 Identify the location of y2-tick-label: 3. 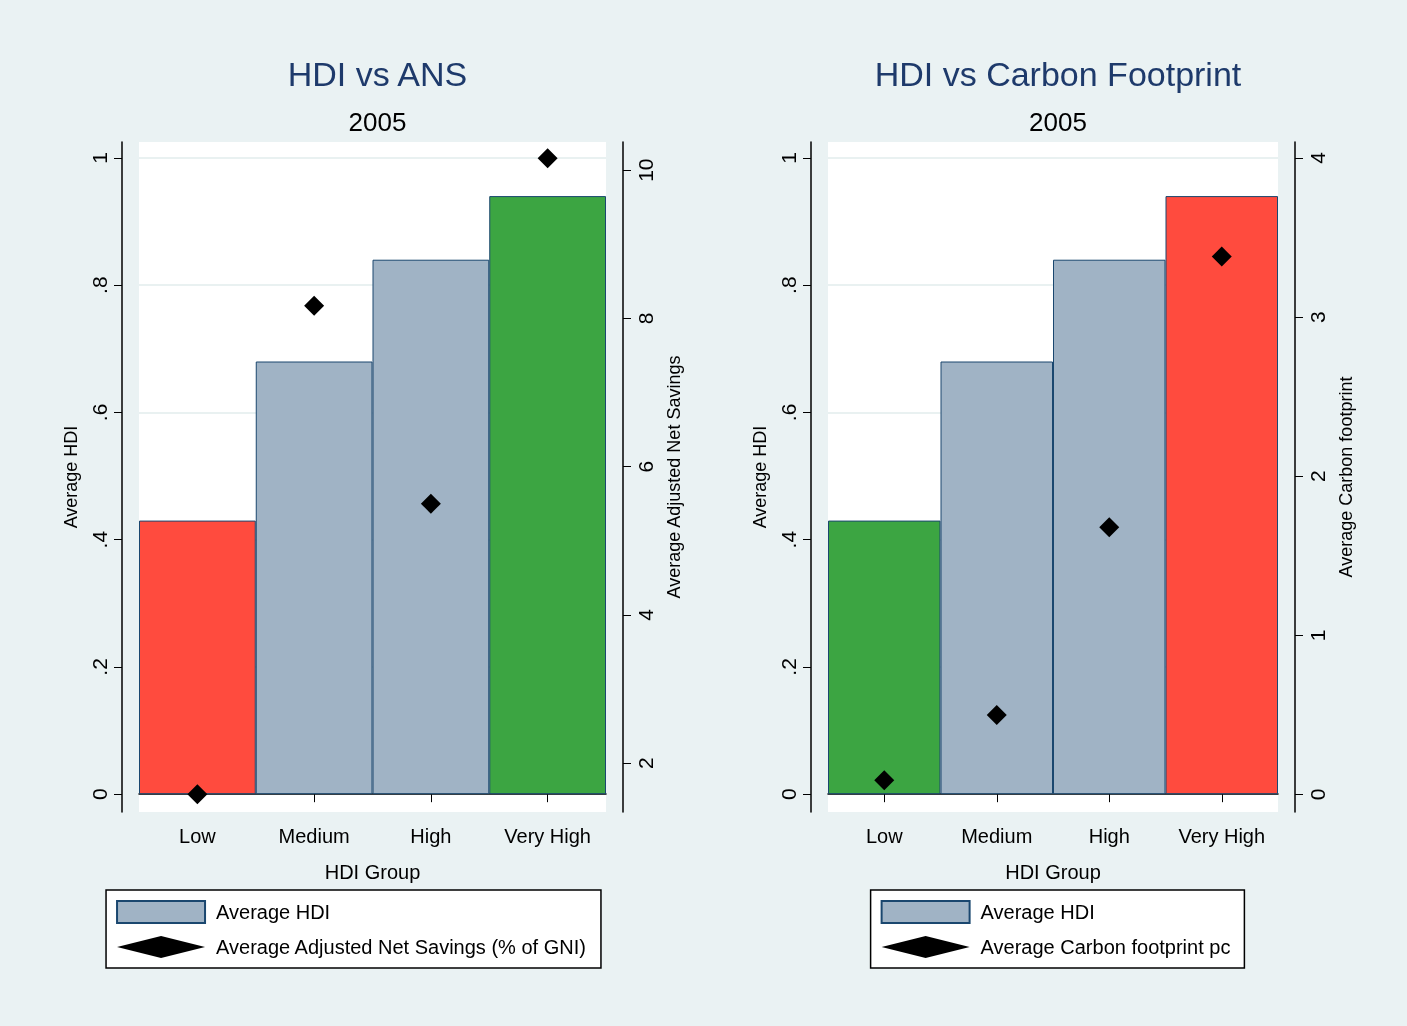
(1317, 317).